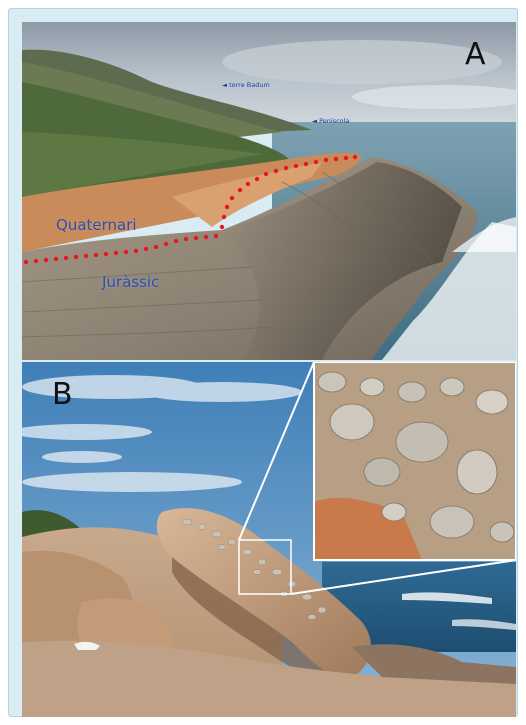 Image resolution: width=526 pixels, height=725 pixels. Describe the element at coordinates (249, 85) in the screenshot. I see `place-tower-text: torre Badum` at that location.